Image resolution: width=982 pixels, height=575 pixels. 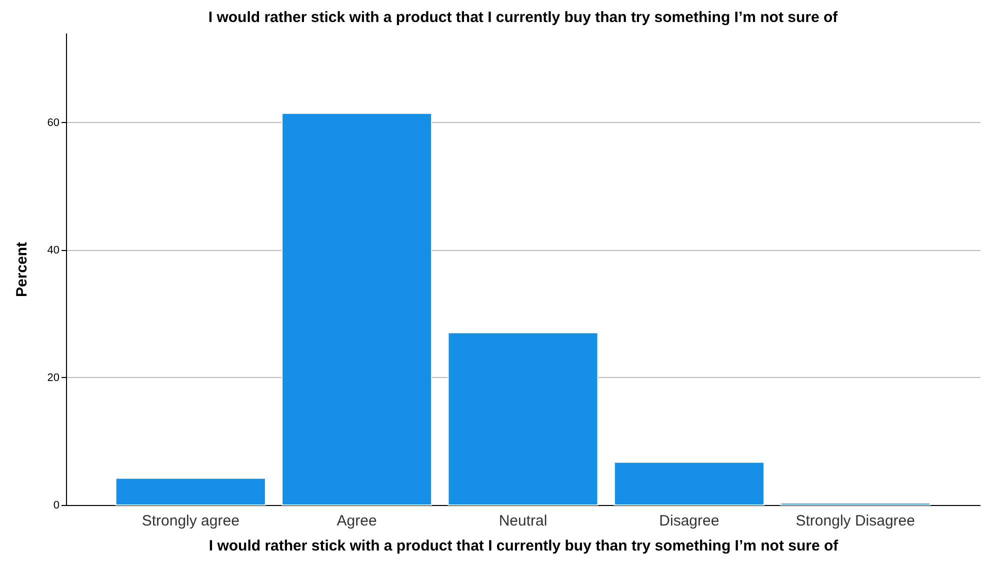 I want to click on x-tick-label: Disagree, so click(x=689, y=521).